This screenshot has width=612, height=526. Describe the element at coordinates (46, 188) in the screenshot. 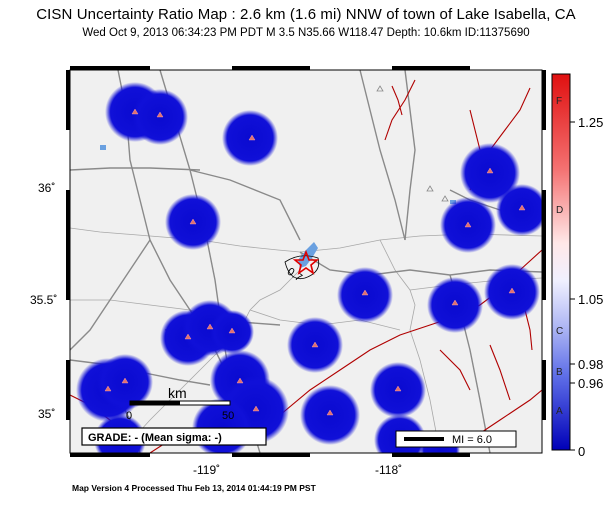

I see `lat-tick-36: 36˚` at that location.